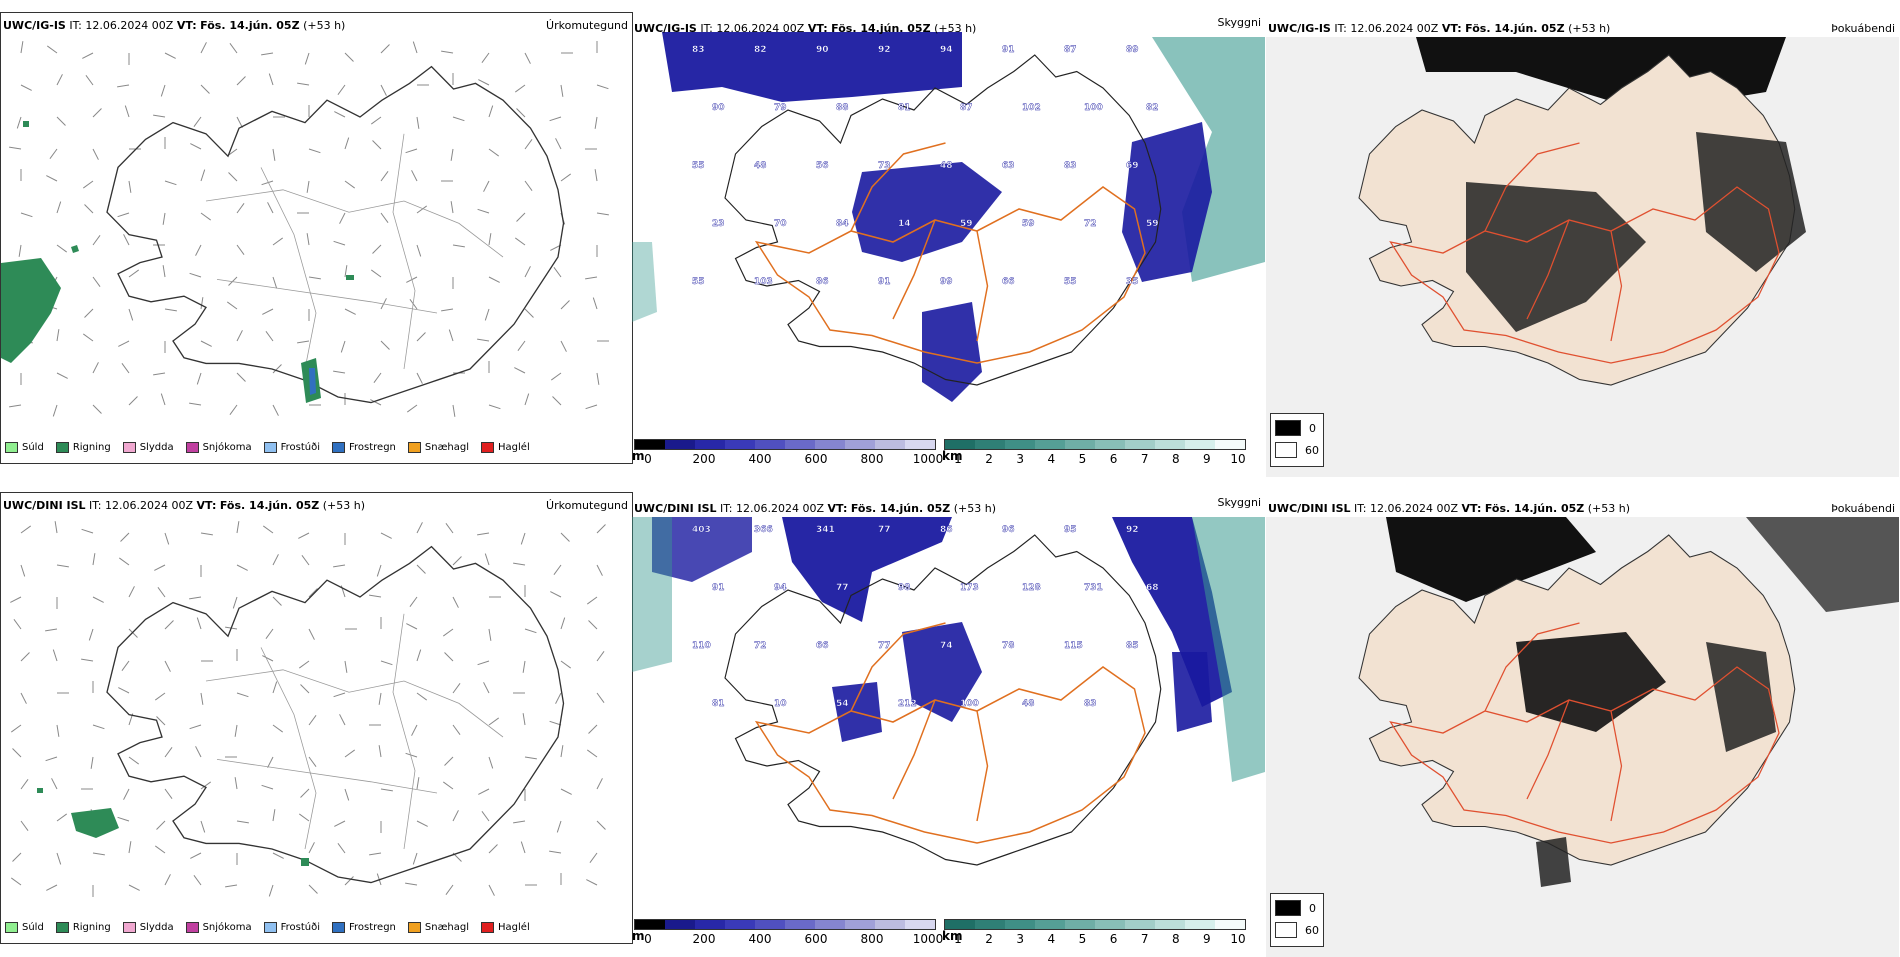 The width and height of the screenshot is (1900, 957). I want to click on cloud-base-label: 48, so click(760, 166).